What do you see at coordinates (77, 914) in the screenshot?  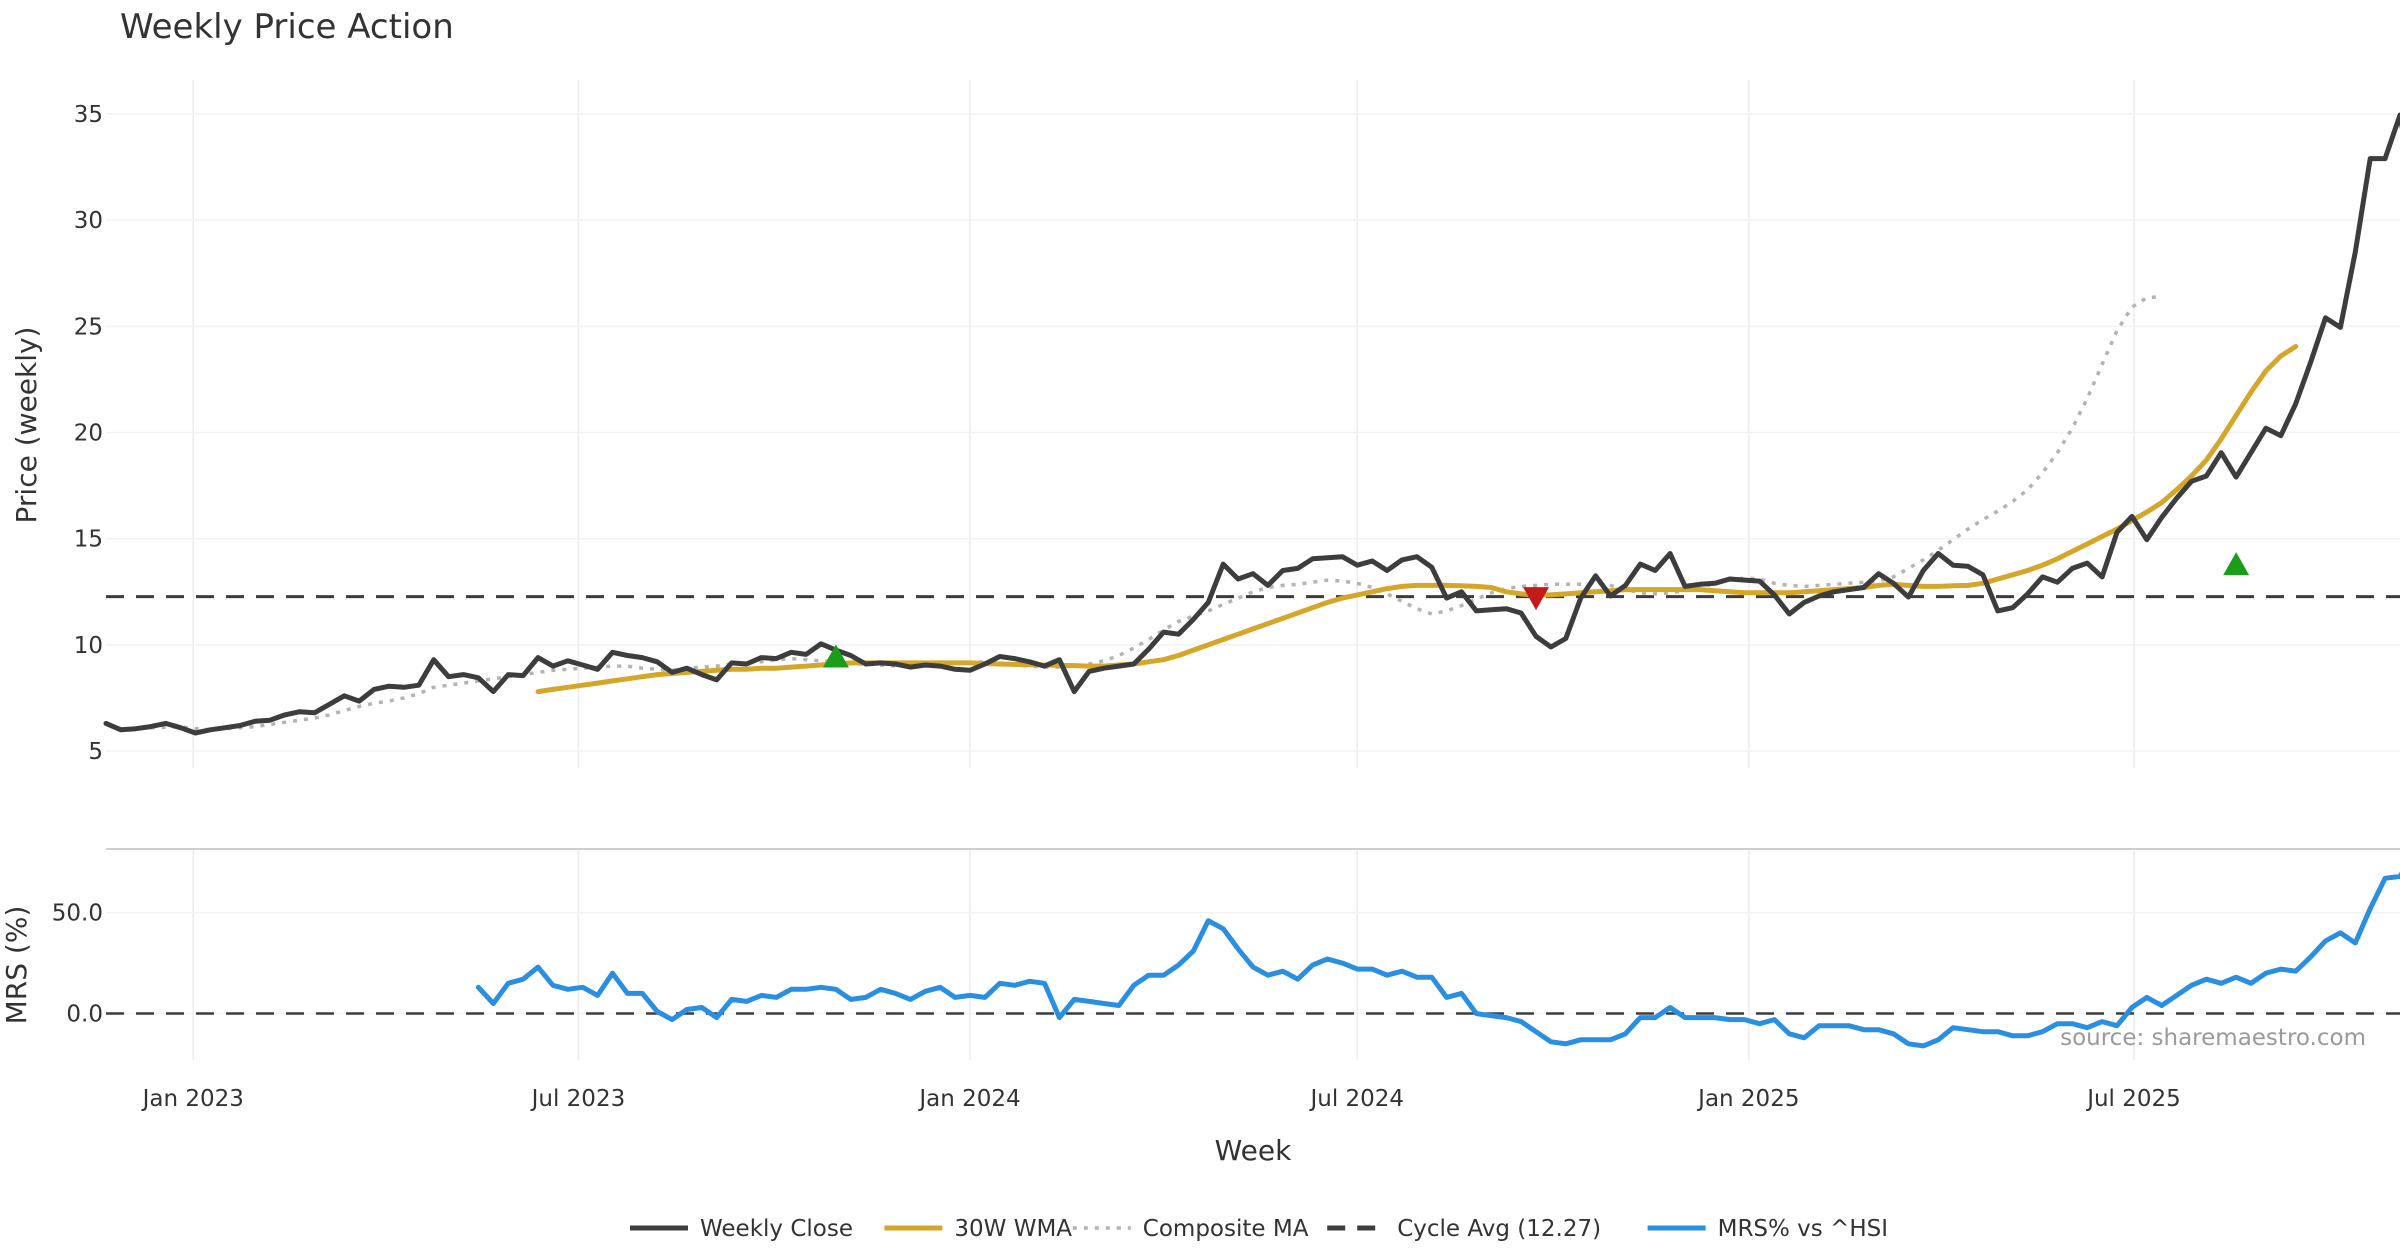 I see `mrs-y-tick-label: 50.0` at bounding box center [77, 914].